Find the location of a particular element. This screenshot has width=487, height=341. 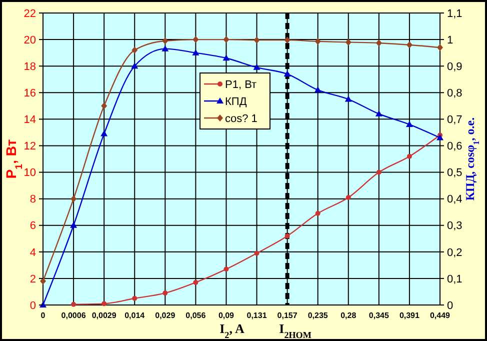

legend-label: cos? 1 is located at coordinates (241, 118).